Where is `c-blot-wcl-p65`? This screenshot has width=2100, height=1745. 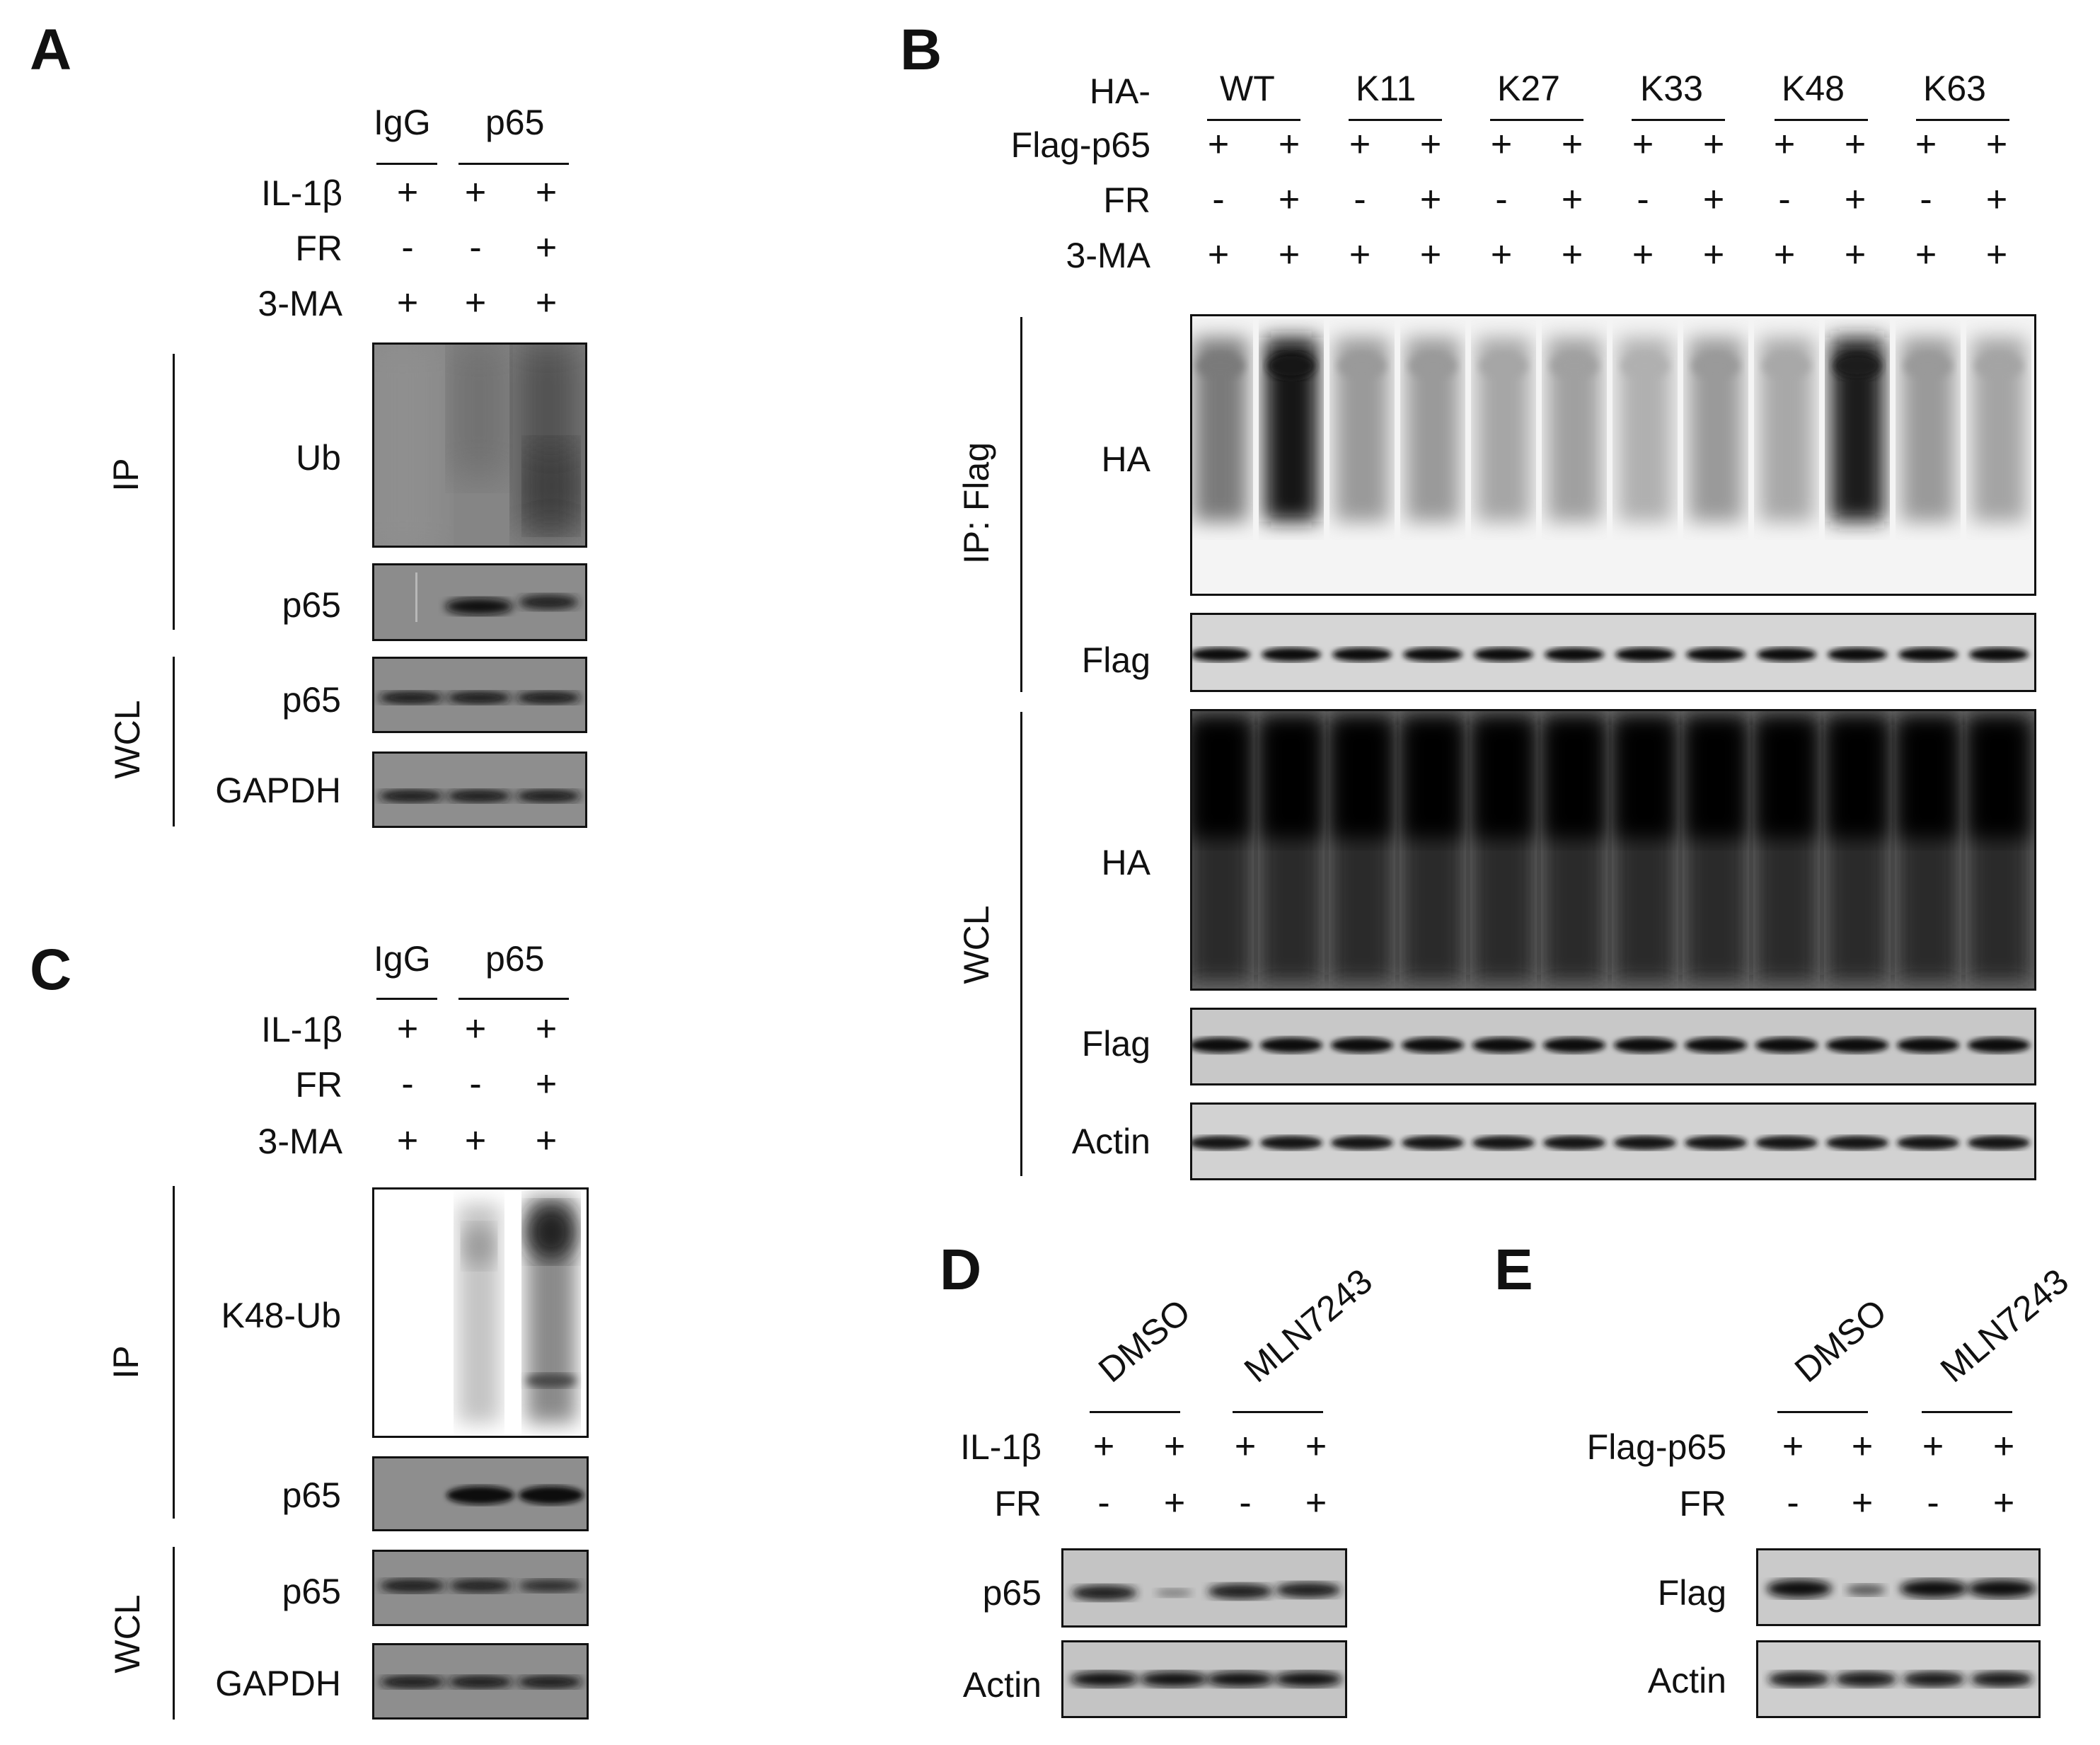
c-blot-wcl-p65 is located at coordinates (480, 1588).